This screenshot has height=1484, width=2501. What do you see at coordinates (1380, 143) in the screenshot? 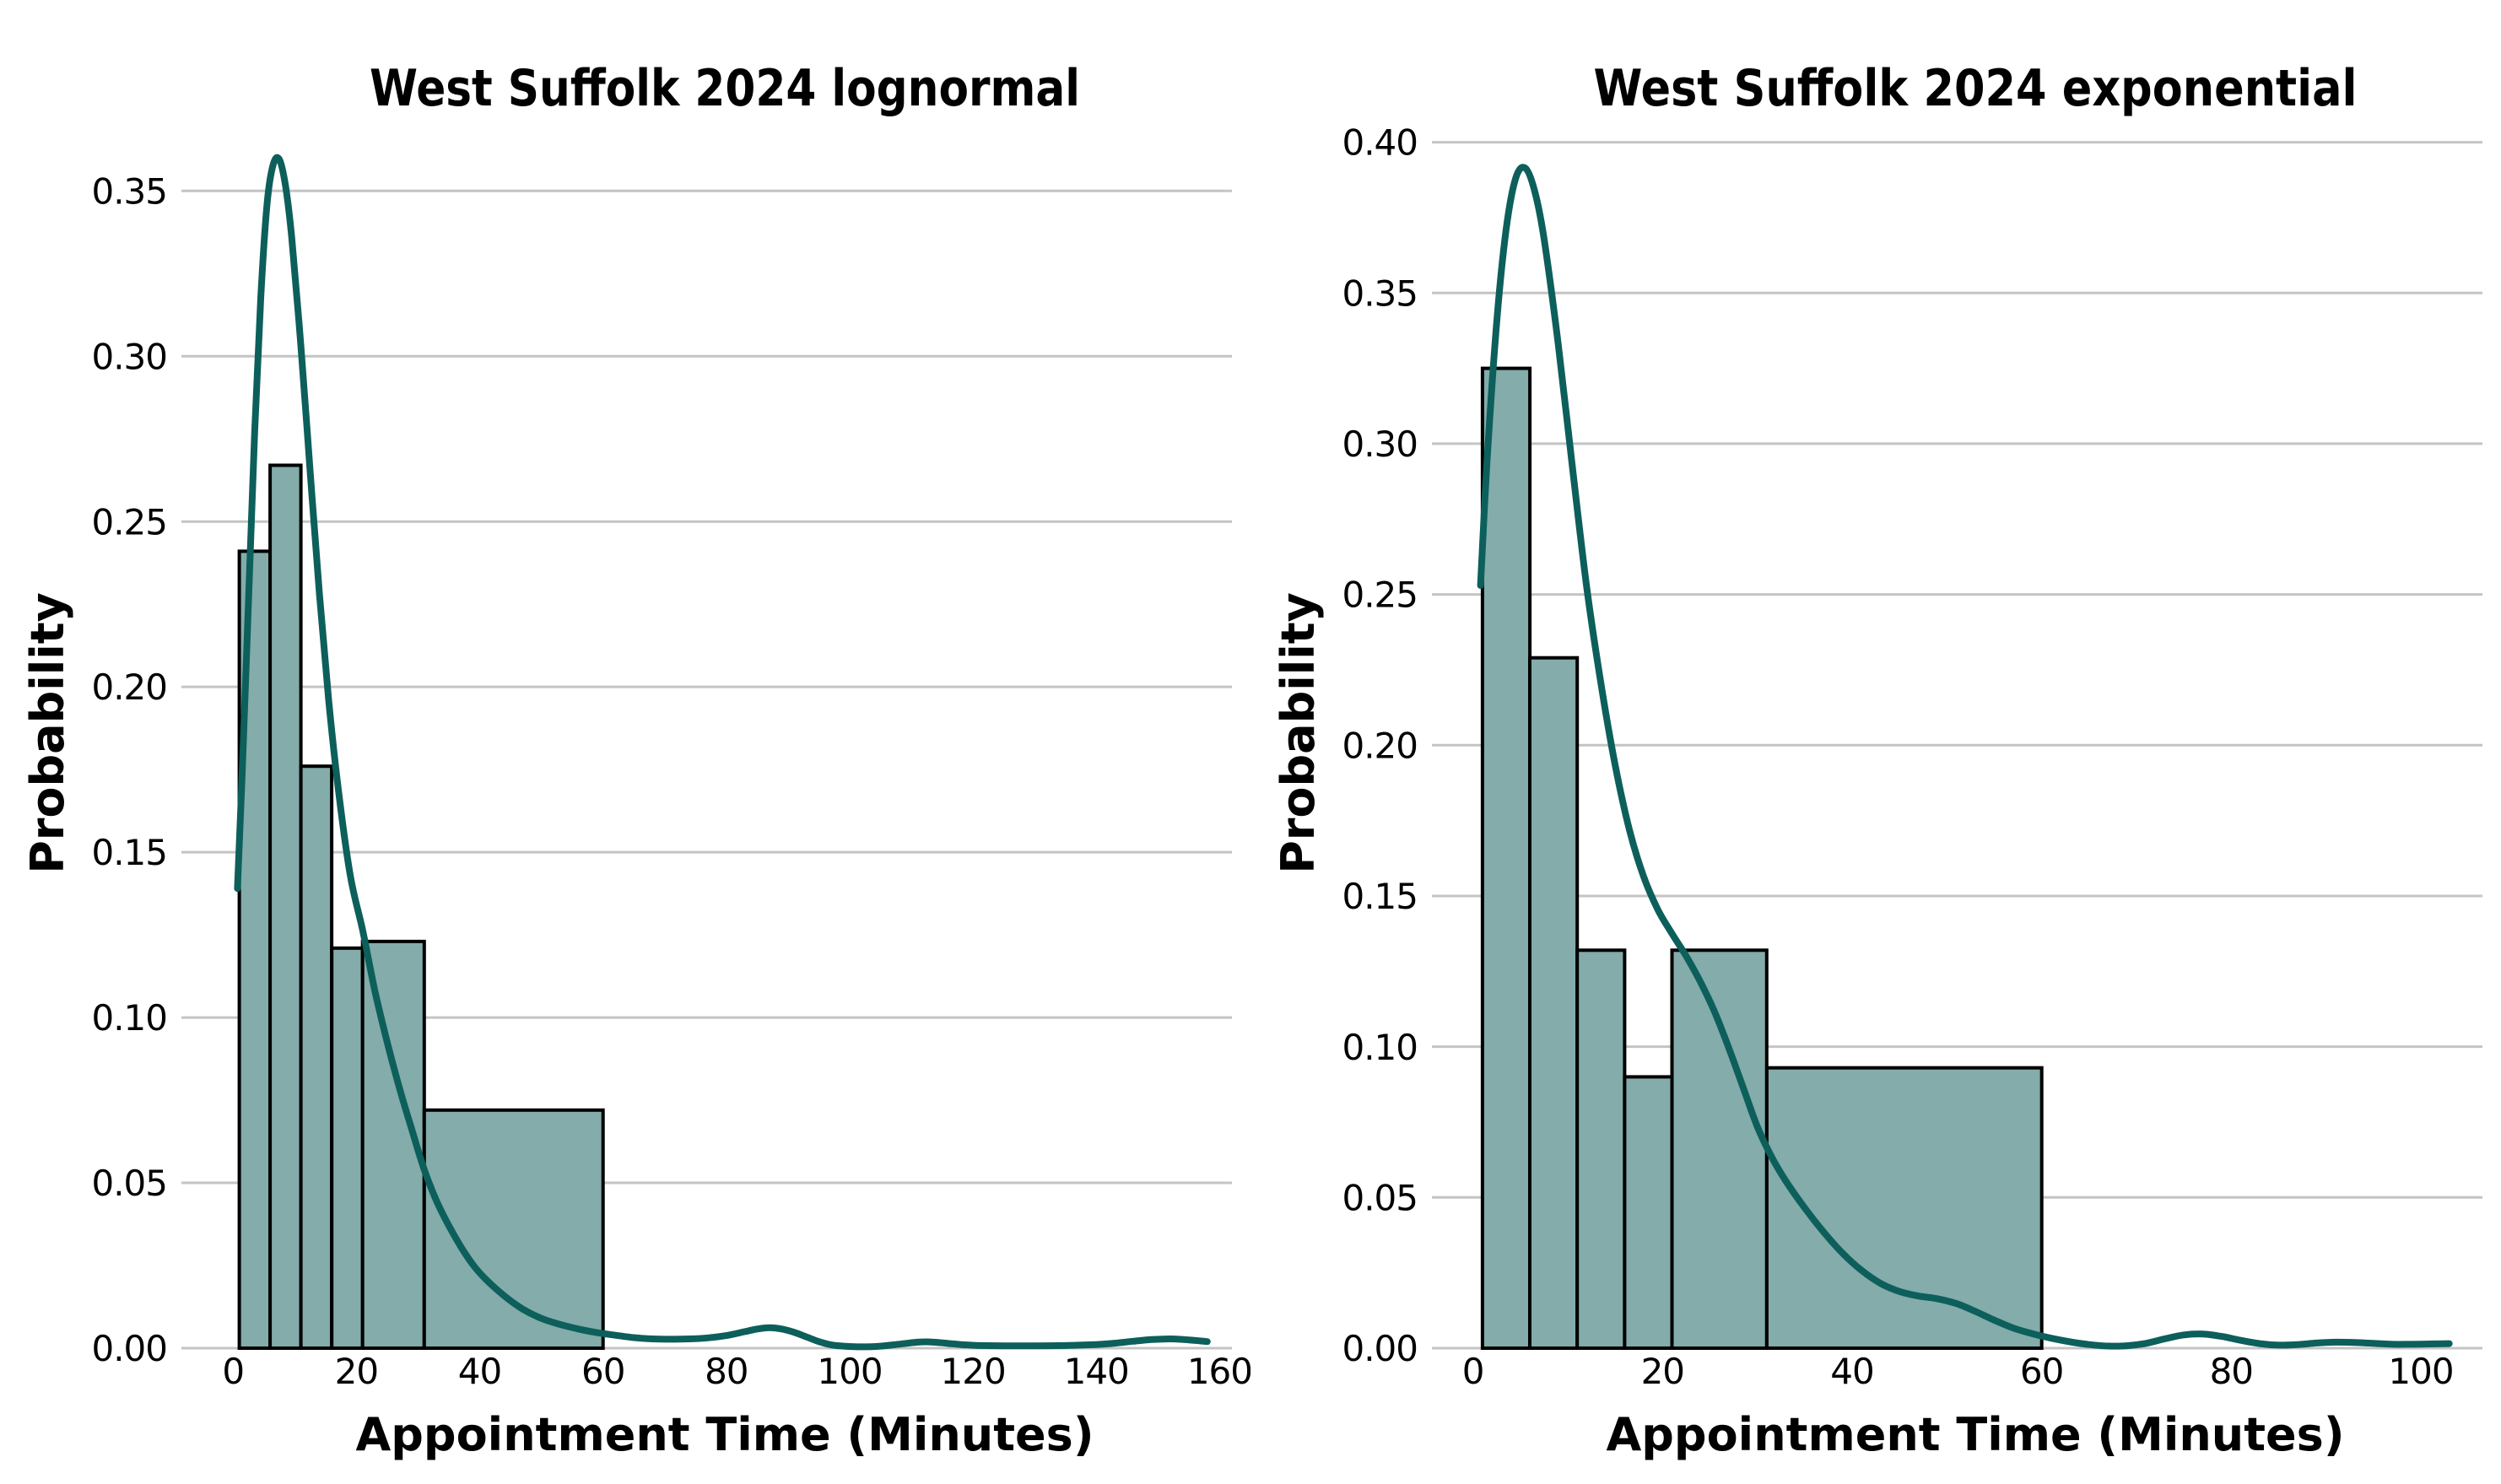
I see `y-tick-label: 0.40` at bounding box center [1380, 143].